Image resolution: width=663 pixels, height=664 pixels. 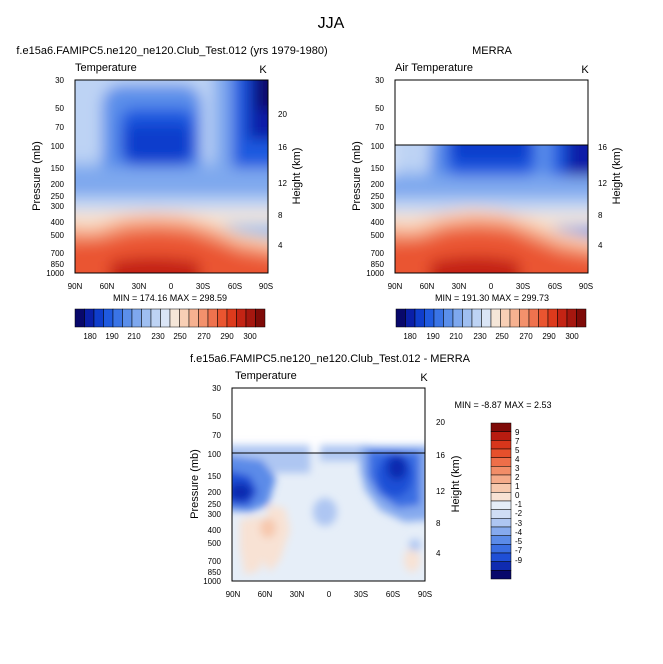 What do you see at coordinates (456, 336) in the screenshot?
I see `colorbar-label: 210` at bounding box center [456, 336].